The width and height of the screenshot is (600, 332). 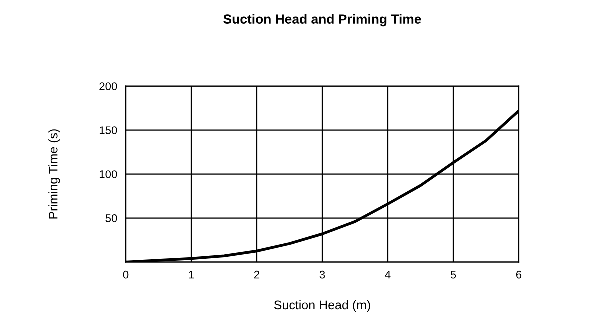 I want to click on x-tick-label: 4, so click(x=388, y=275).